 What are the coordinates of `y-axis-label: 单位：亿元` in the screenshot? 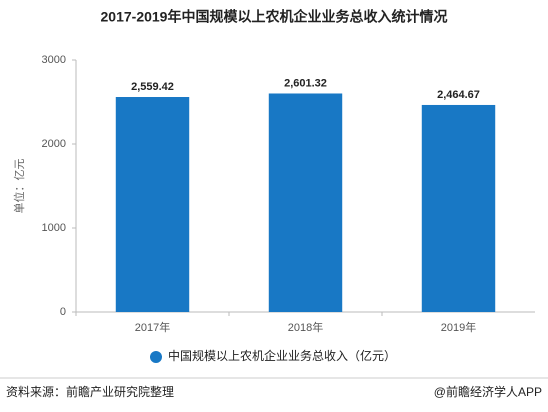 It's located at (19, 186).